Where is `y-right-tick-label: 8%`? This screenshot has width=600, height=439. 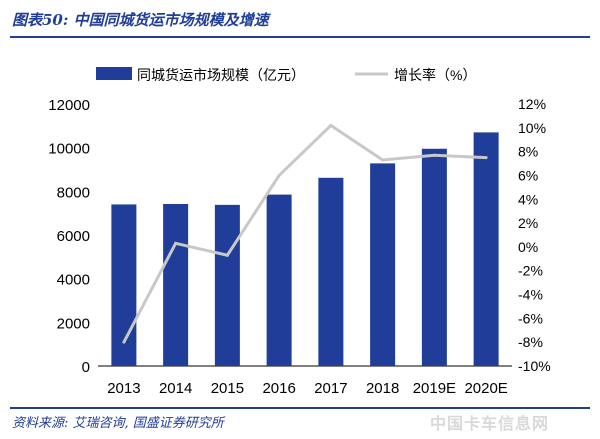
y-right-tick-label: 8% is located at coordinates (528, 152).